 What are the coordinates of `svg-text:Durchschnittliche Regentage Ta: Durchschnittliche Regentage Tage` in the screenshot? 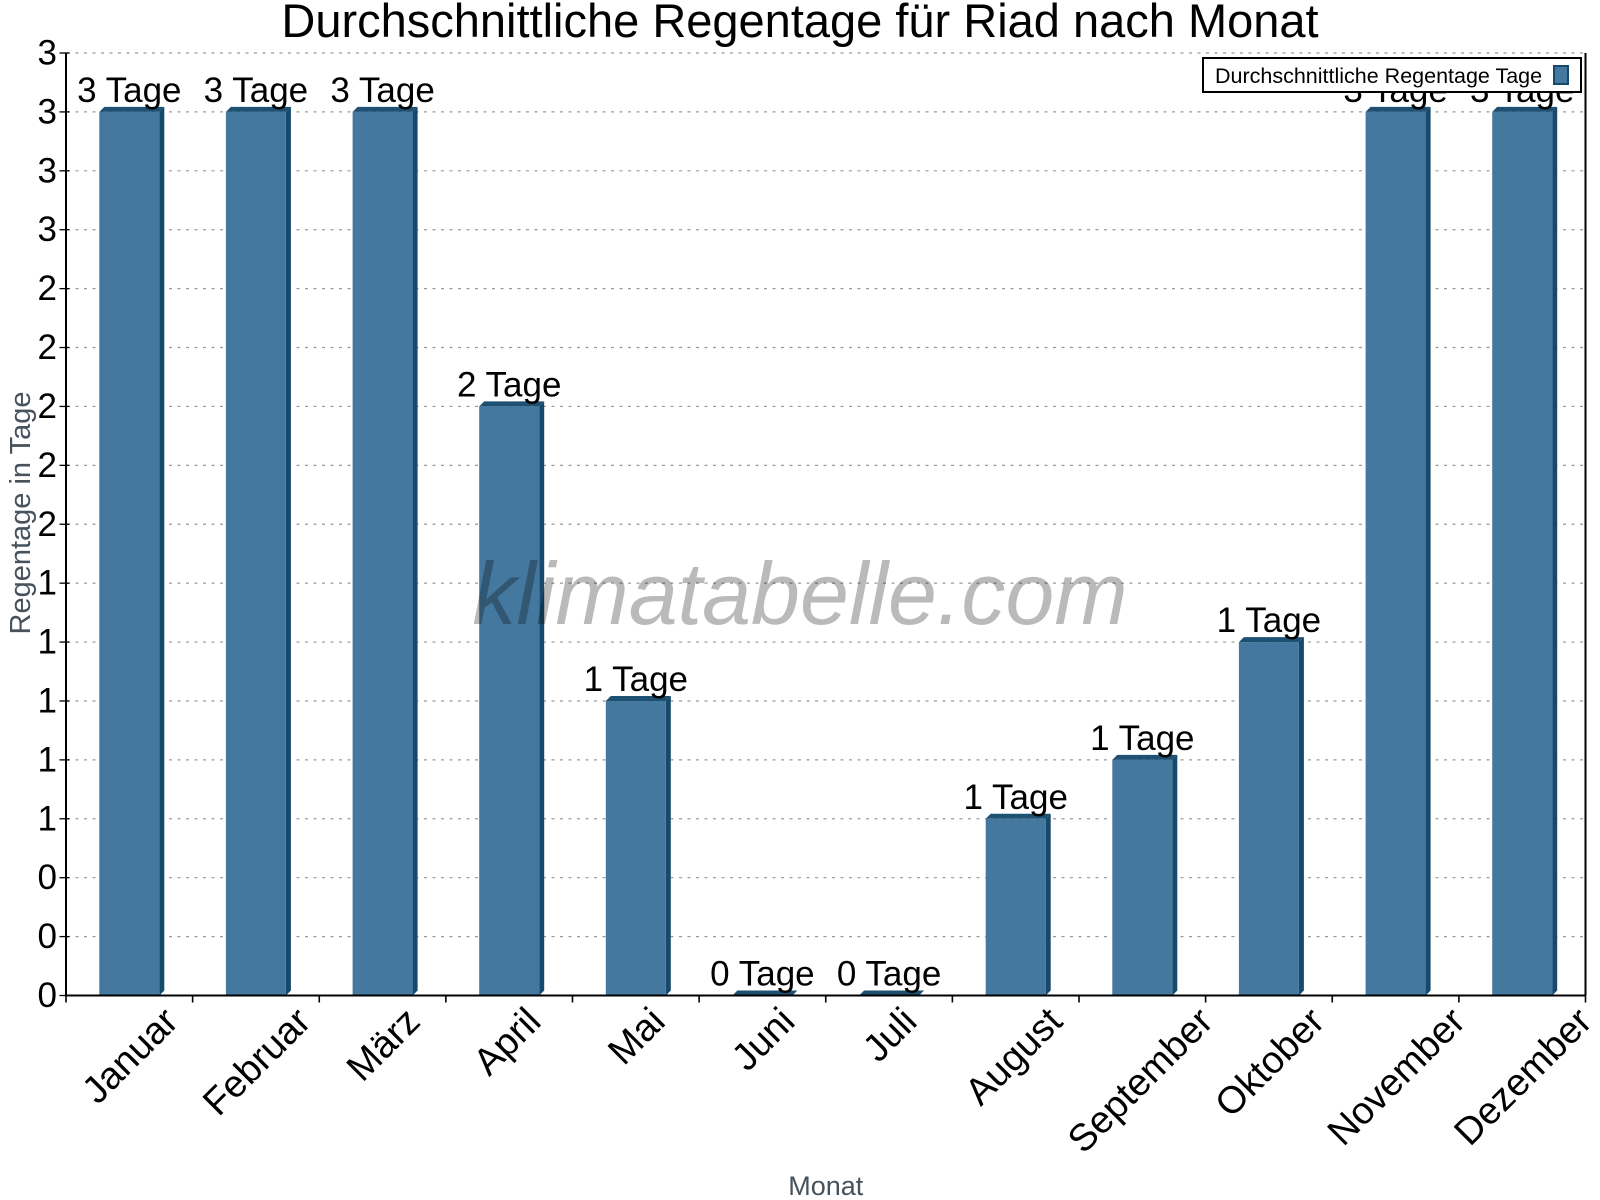 It's located at (1378, 76).